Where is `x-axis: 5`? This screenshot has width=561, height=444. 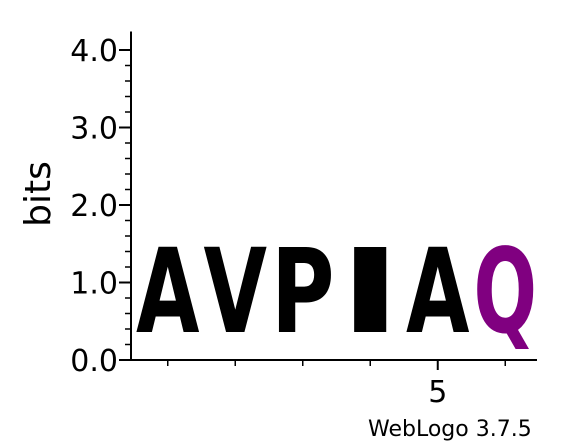 x-axis: 5 is located at coordinates (334, 384).